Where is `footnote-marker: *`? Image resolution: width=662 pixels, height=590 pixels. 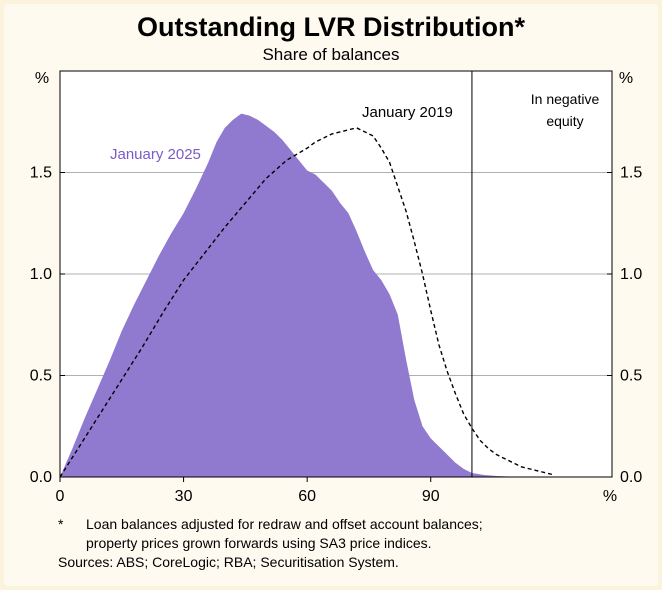
footnote-marker: * is located at coordinates (61, 524).